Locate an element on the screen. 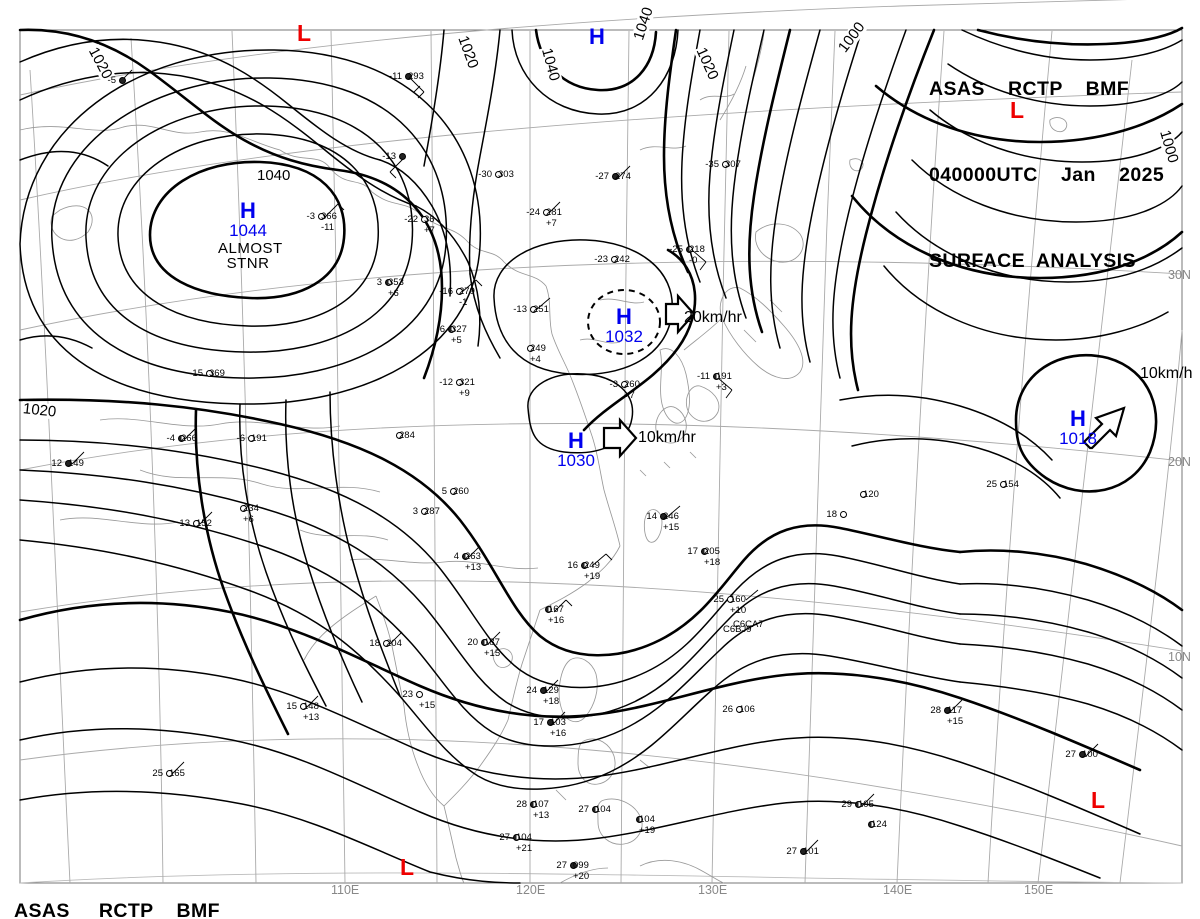 This screenshot has width=1200, height=919. station-pressure: 106 is located at coordinates (747, 709).